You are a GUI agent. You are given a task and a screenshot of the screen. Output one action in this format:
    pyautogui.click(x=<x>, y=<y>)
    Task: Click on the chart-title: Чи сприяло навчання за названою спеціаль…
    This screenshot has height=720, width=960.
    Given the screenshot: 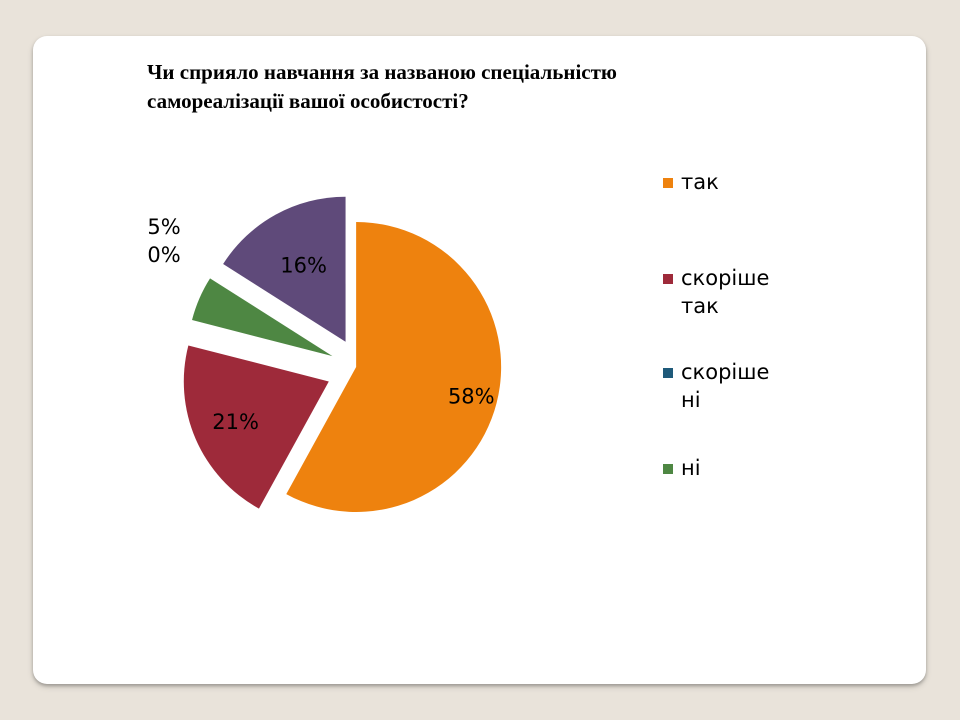 What is the action you would take?
    pyautogui.click(x=447, y=87)
    